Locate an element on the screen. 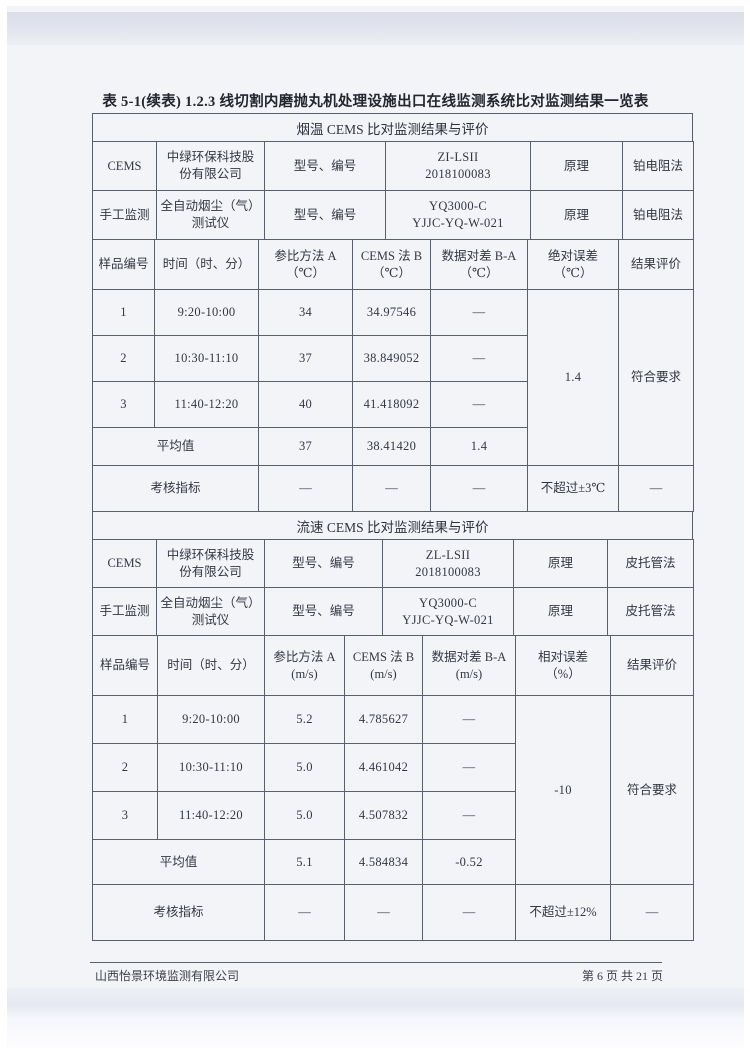 The height and width of the screenshot is (1061, 750). col-header-ref-unit: （℃） is located at coordinates (305, 272).